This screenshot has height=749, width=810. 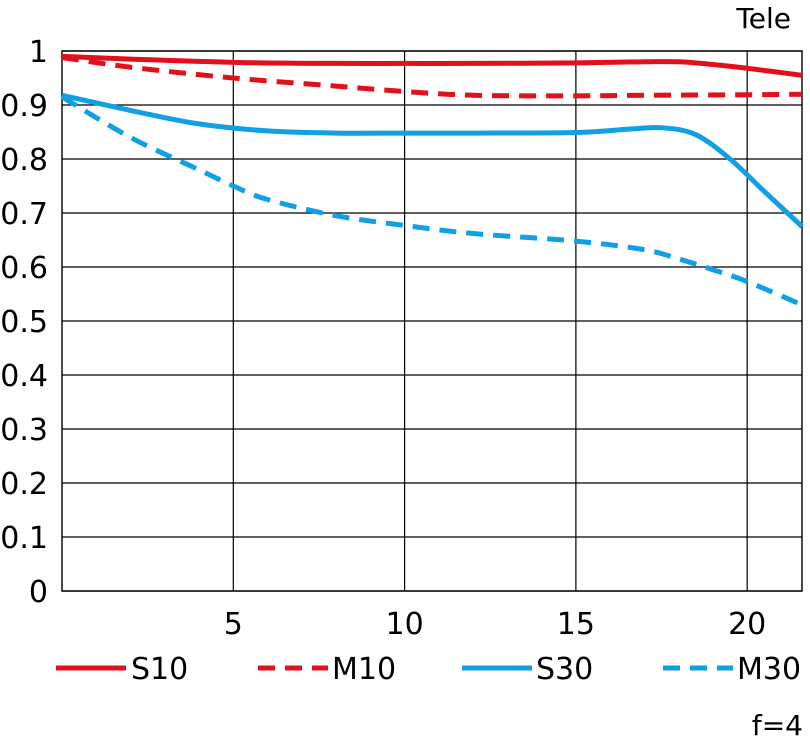 I want to click on y-tick-label: 0.5, so click(x=24, y=322).